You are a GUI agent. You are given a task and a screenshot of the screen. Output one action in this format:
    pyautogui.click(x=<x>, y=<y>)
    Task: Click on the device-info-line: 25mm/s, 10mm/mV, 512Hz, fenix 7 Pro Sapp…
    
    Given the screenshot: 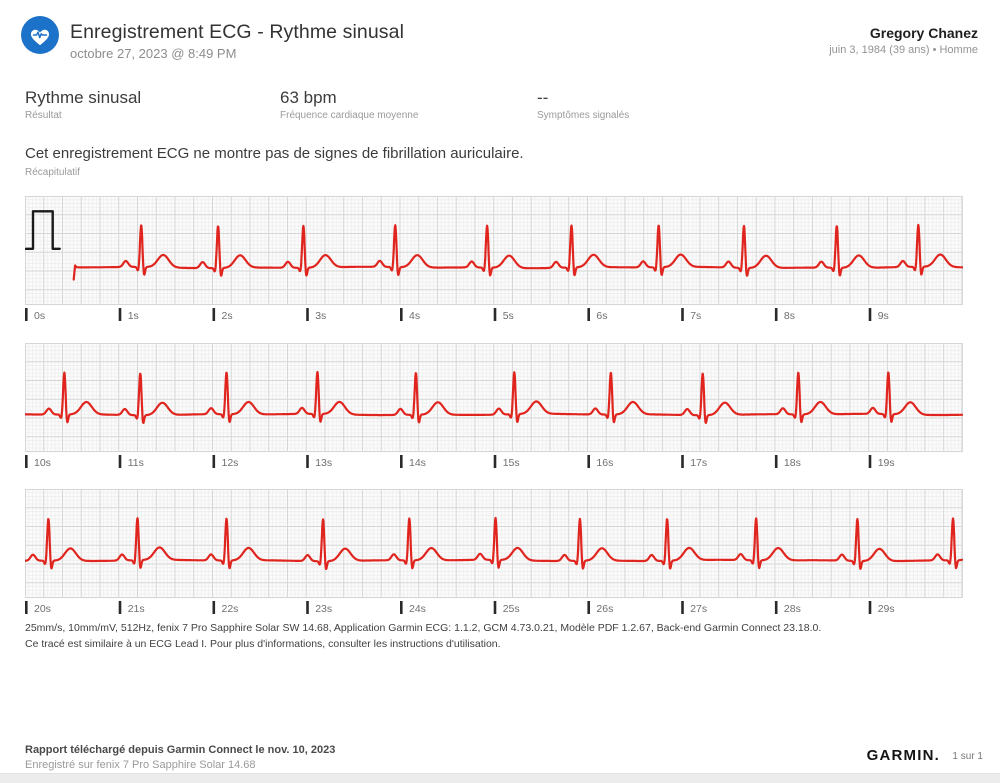 What is the action you would take?
    pyautogui.click(x=423, y=628)
    